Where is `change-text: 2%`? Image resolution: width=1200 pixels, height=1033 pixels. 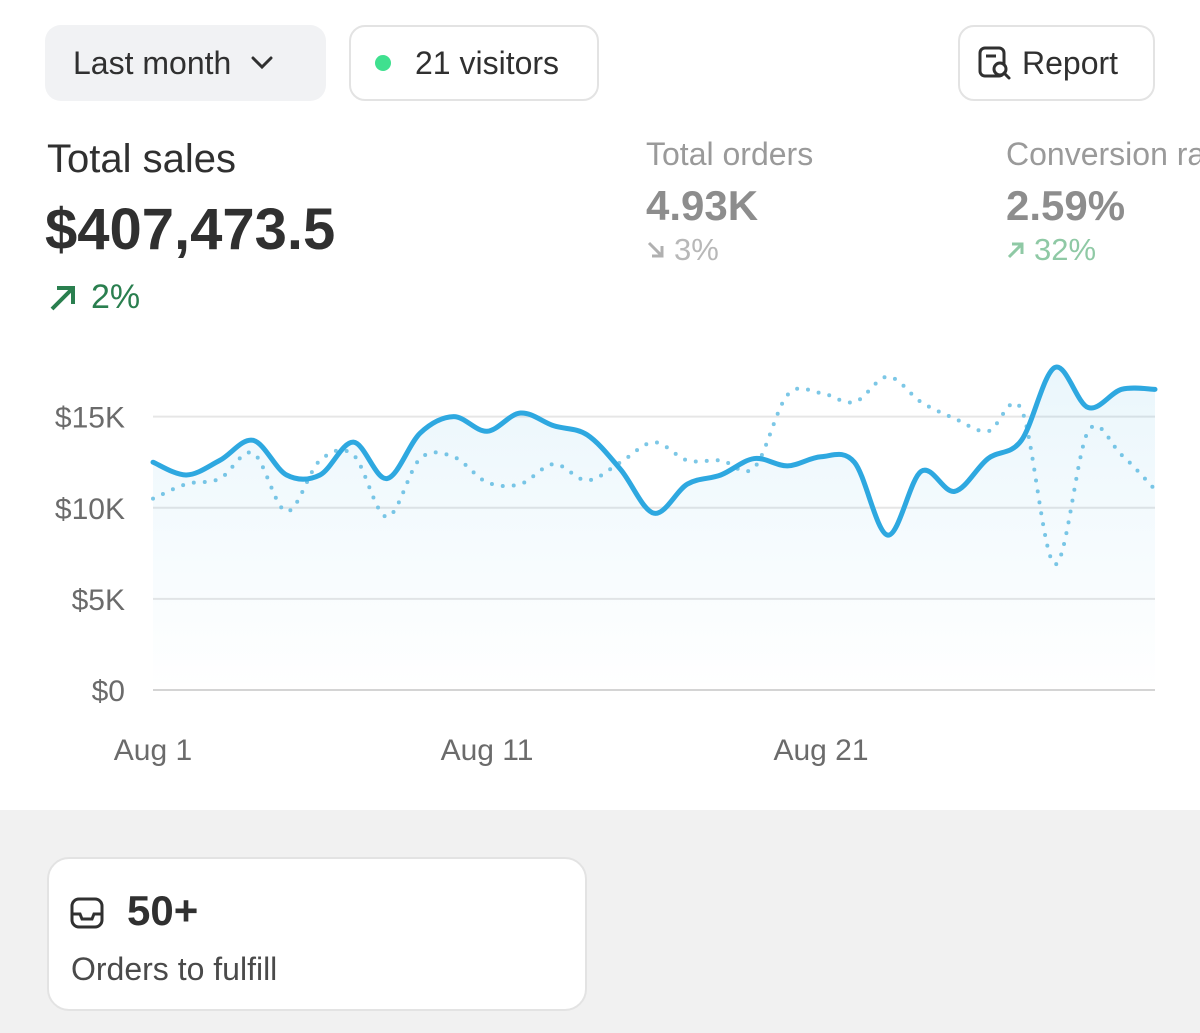 change-text: 2% is located at coordinates (116, 297).